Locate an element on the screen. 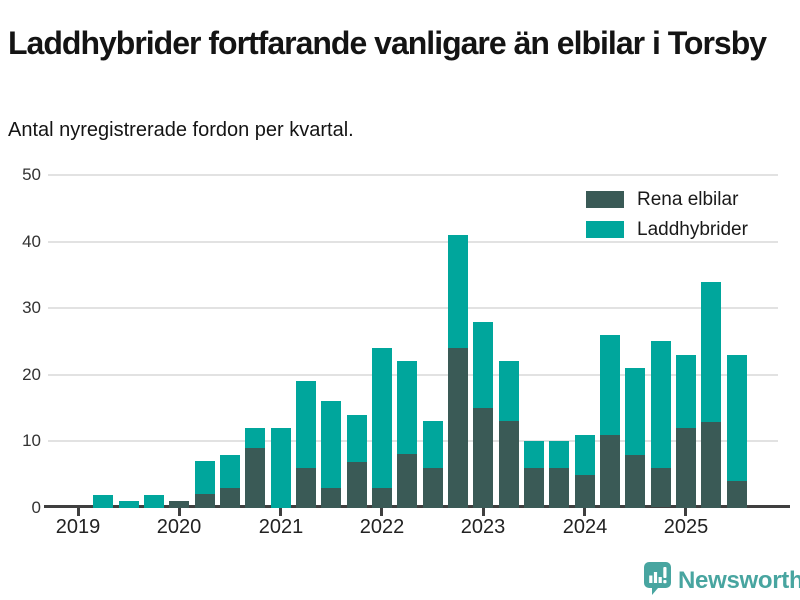 The image size is (800, 600). y-axis-tick-label: 10 is located at coordinates (31, 441).